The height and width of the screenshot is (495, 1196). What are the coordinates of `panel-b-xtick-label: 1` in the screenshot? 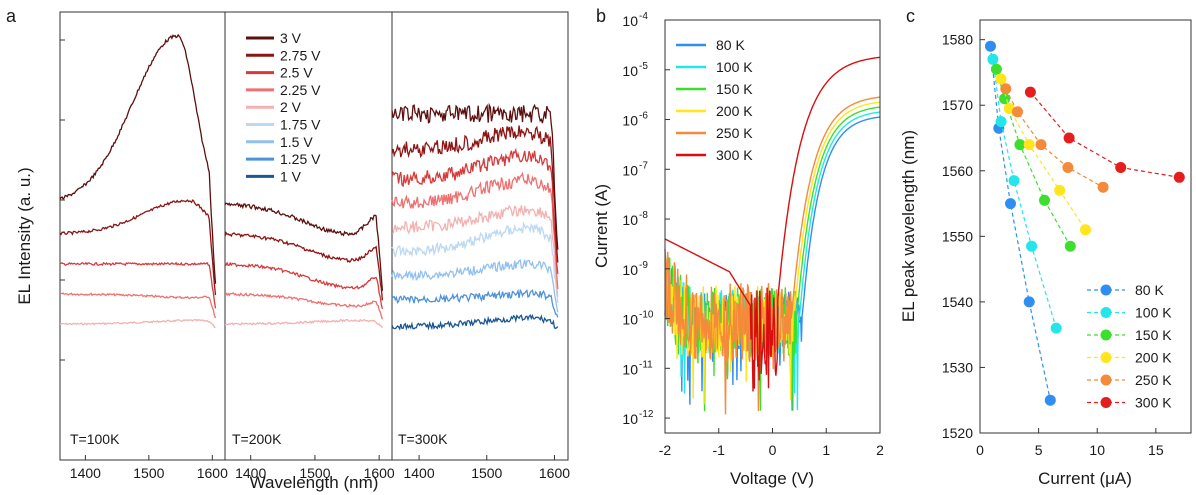 It's located at (826, 450).